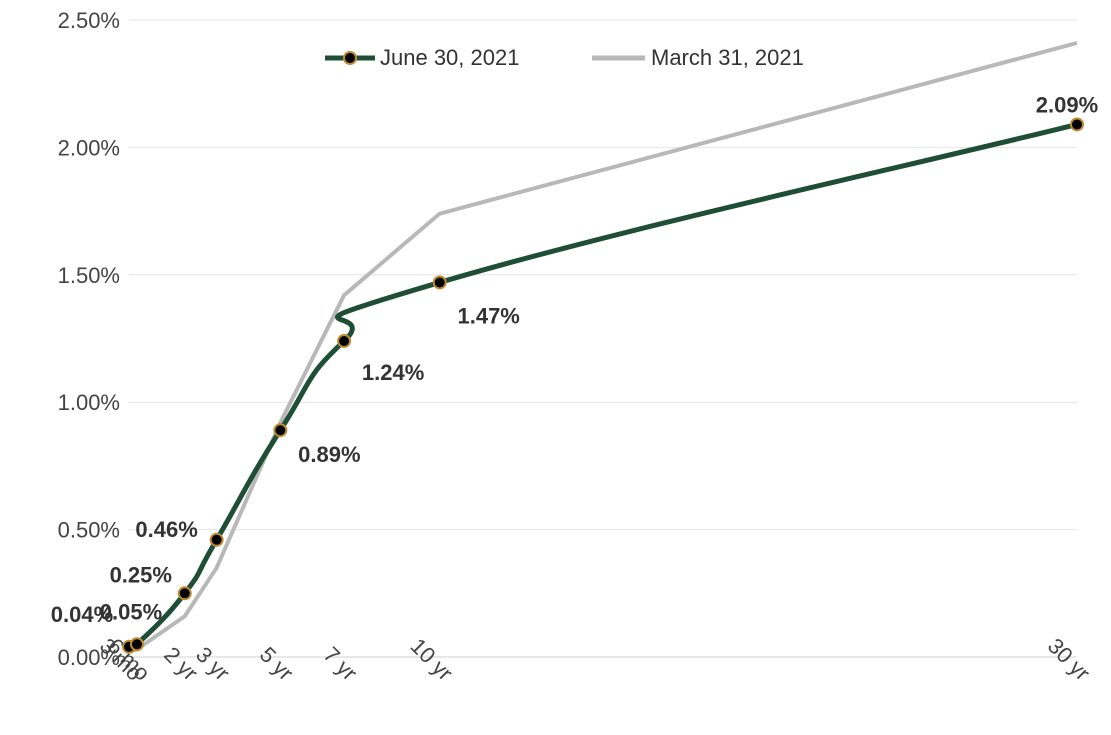 The image size is (1111, 735). Describe the element at coordinates (595, 659) in the screenshot. I see `x-axis-tick-labels: 3 mo6 mo 2 yr3 yr 5 yr 7 yr 10 yr 30 yr` at that location.